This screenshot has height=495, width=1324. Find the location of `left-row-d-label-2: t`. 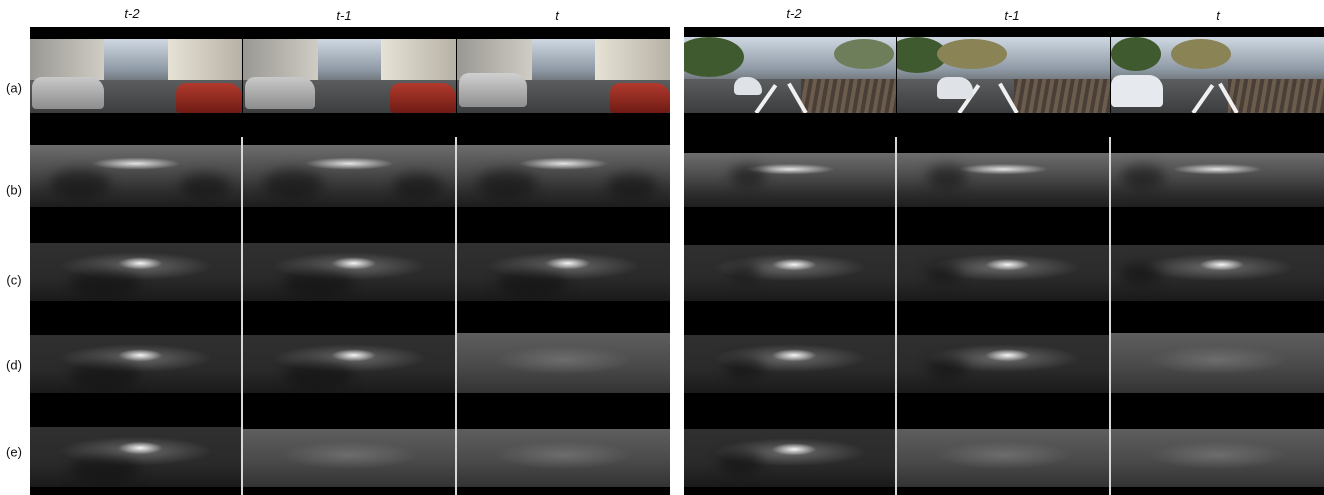

left-row-d-label-2: t is located at coordinates (311, 315).